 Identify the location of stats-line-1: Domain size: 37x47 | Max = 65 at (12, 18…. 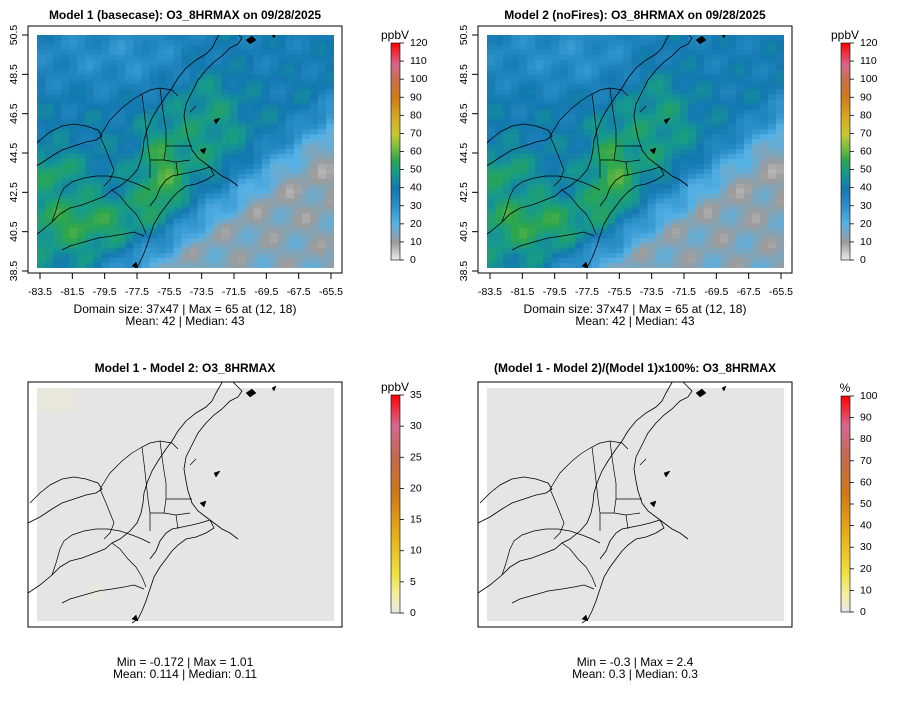
(185, 309).